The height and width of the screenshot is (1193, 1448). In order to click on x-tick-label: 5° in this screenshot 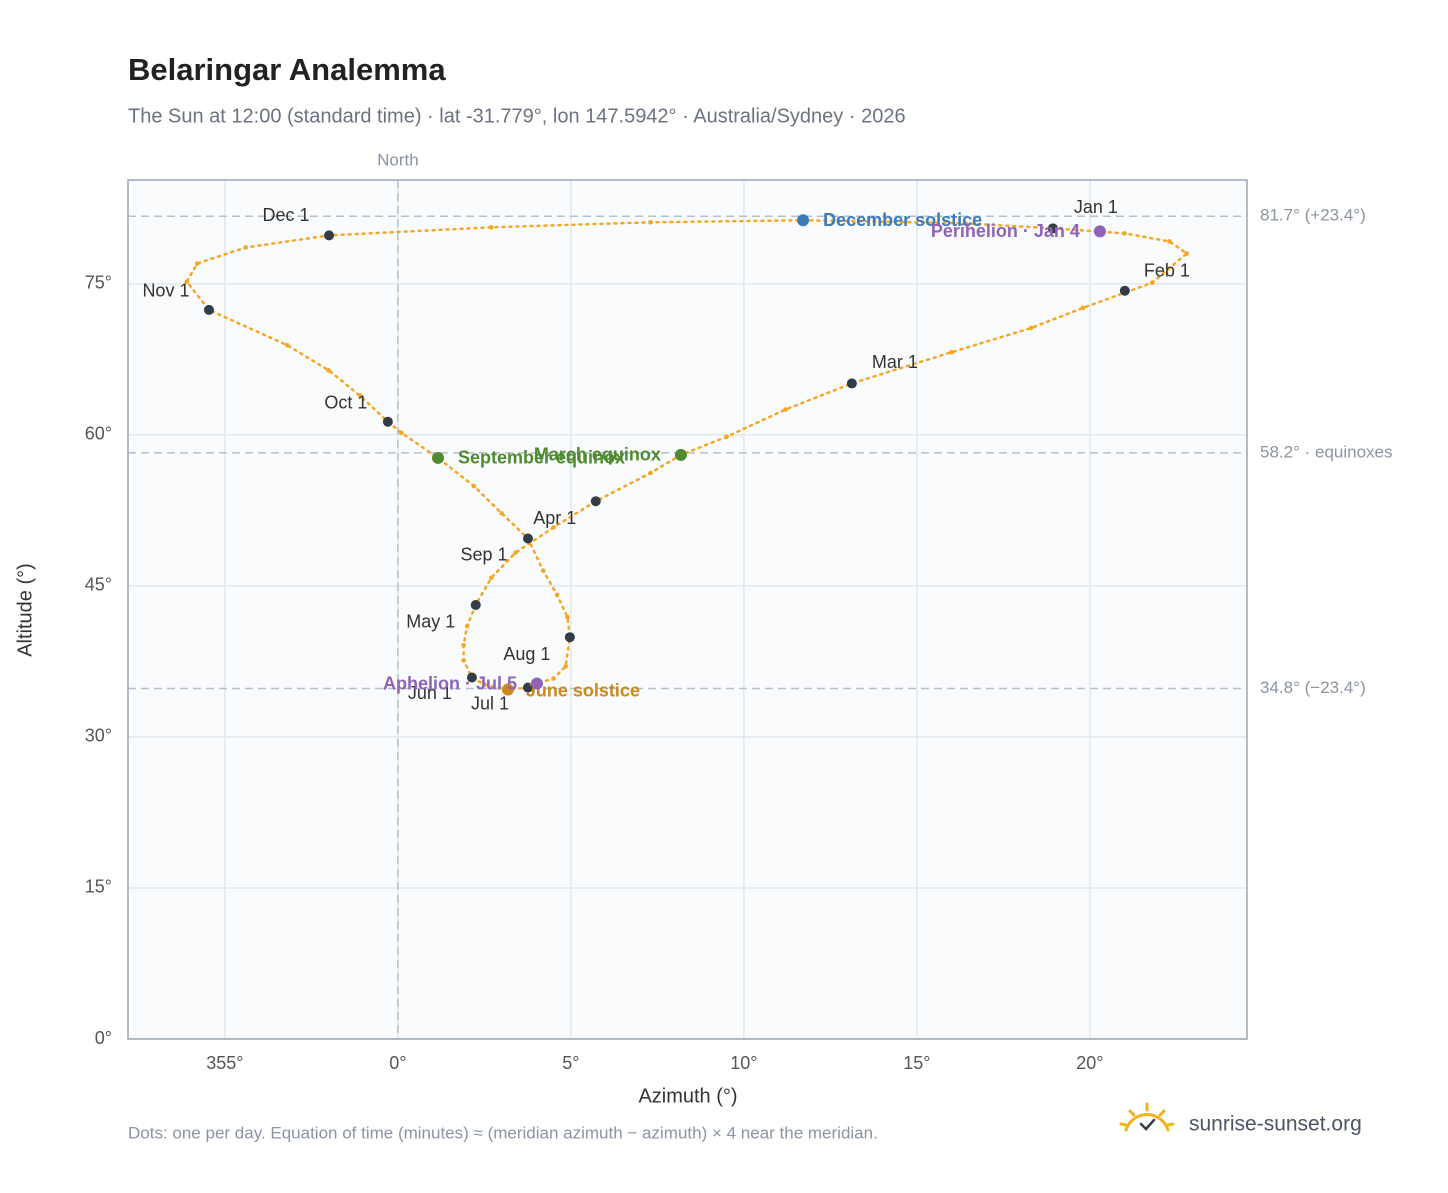, I will do `click(570, 1063)`.